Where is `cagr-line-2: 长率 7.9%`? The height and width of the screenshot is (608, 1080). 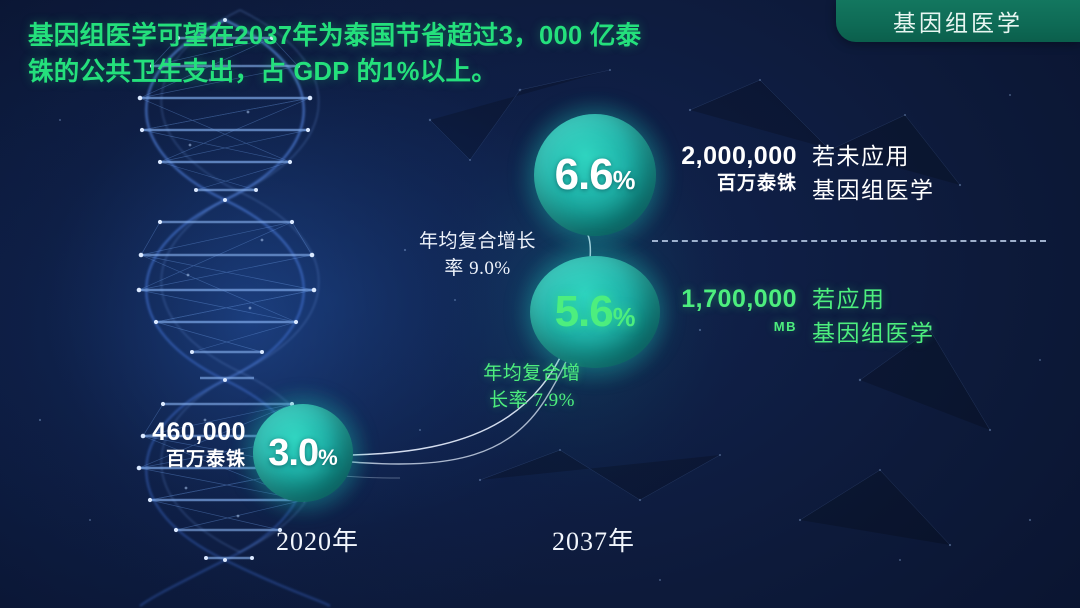
cagr-line-2: 长率 7.9% is located at coordinates (532, 400).